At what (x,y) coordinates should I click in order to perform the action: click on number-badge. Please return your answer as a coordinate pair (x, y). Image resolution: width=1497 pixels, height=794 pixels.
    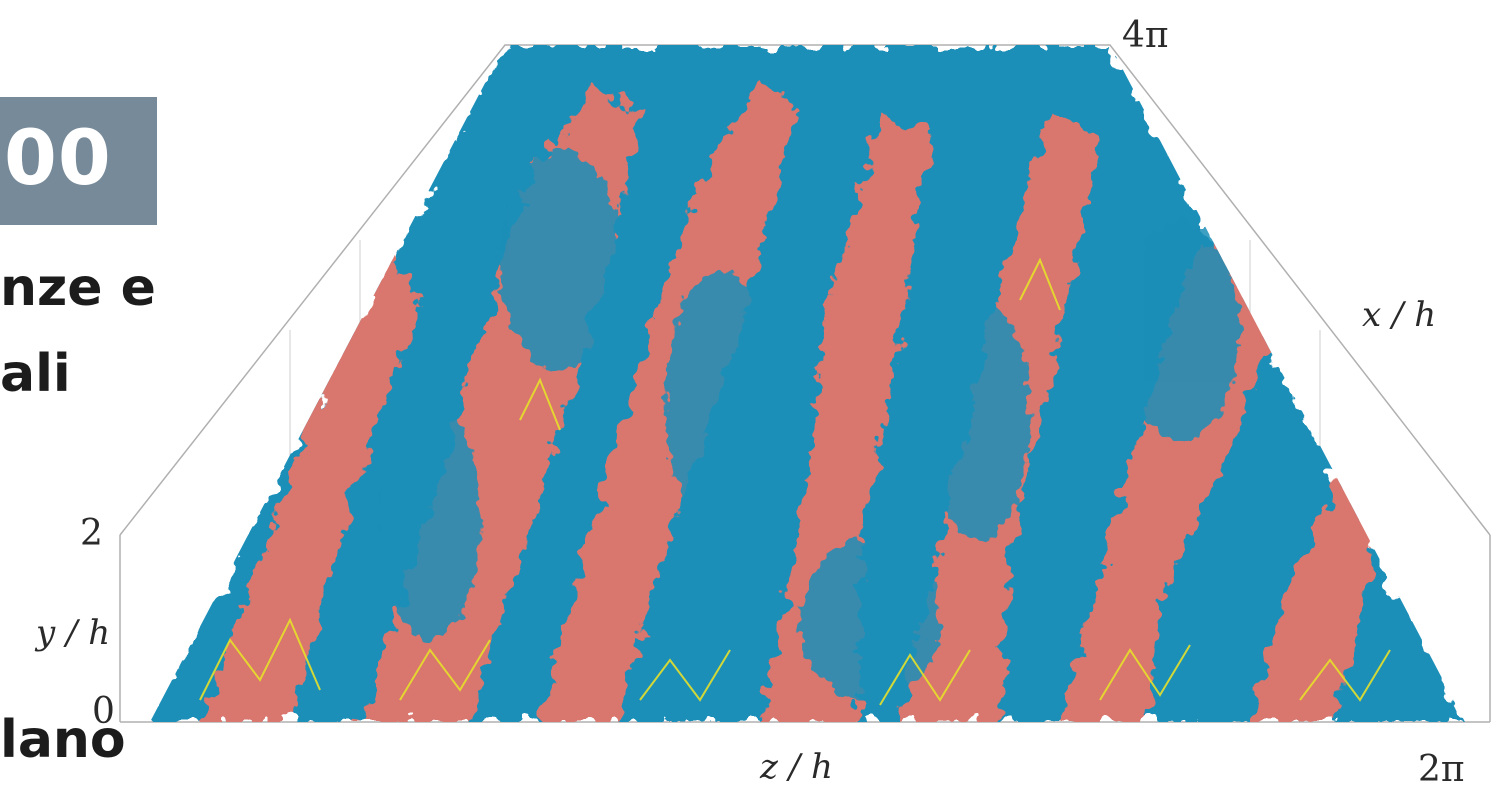
    Looking at the image, I should click on (78, 161).